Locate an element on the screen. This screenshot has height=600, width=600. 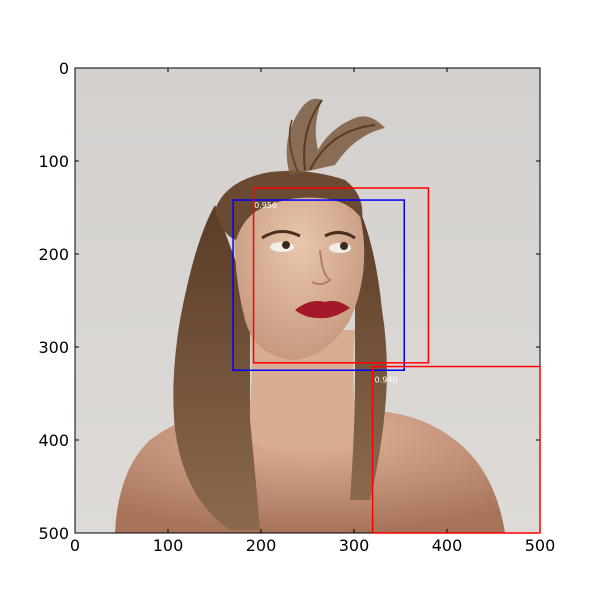
neck is located at coordinates (302, 390).